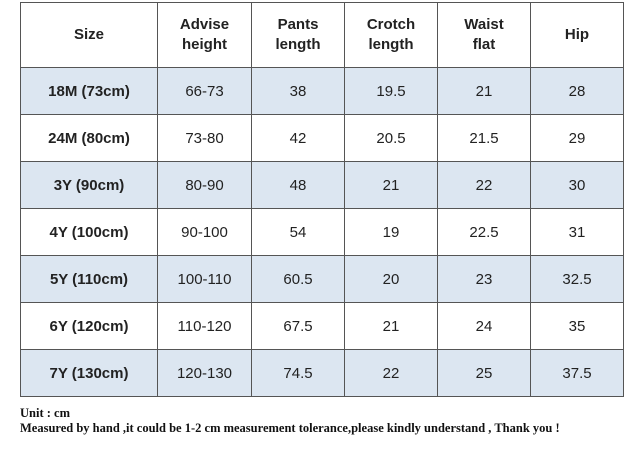 The width and height of the screenshot is (640, 452). I want to click on value-cell: 66-73, so click(204, 91).